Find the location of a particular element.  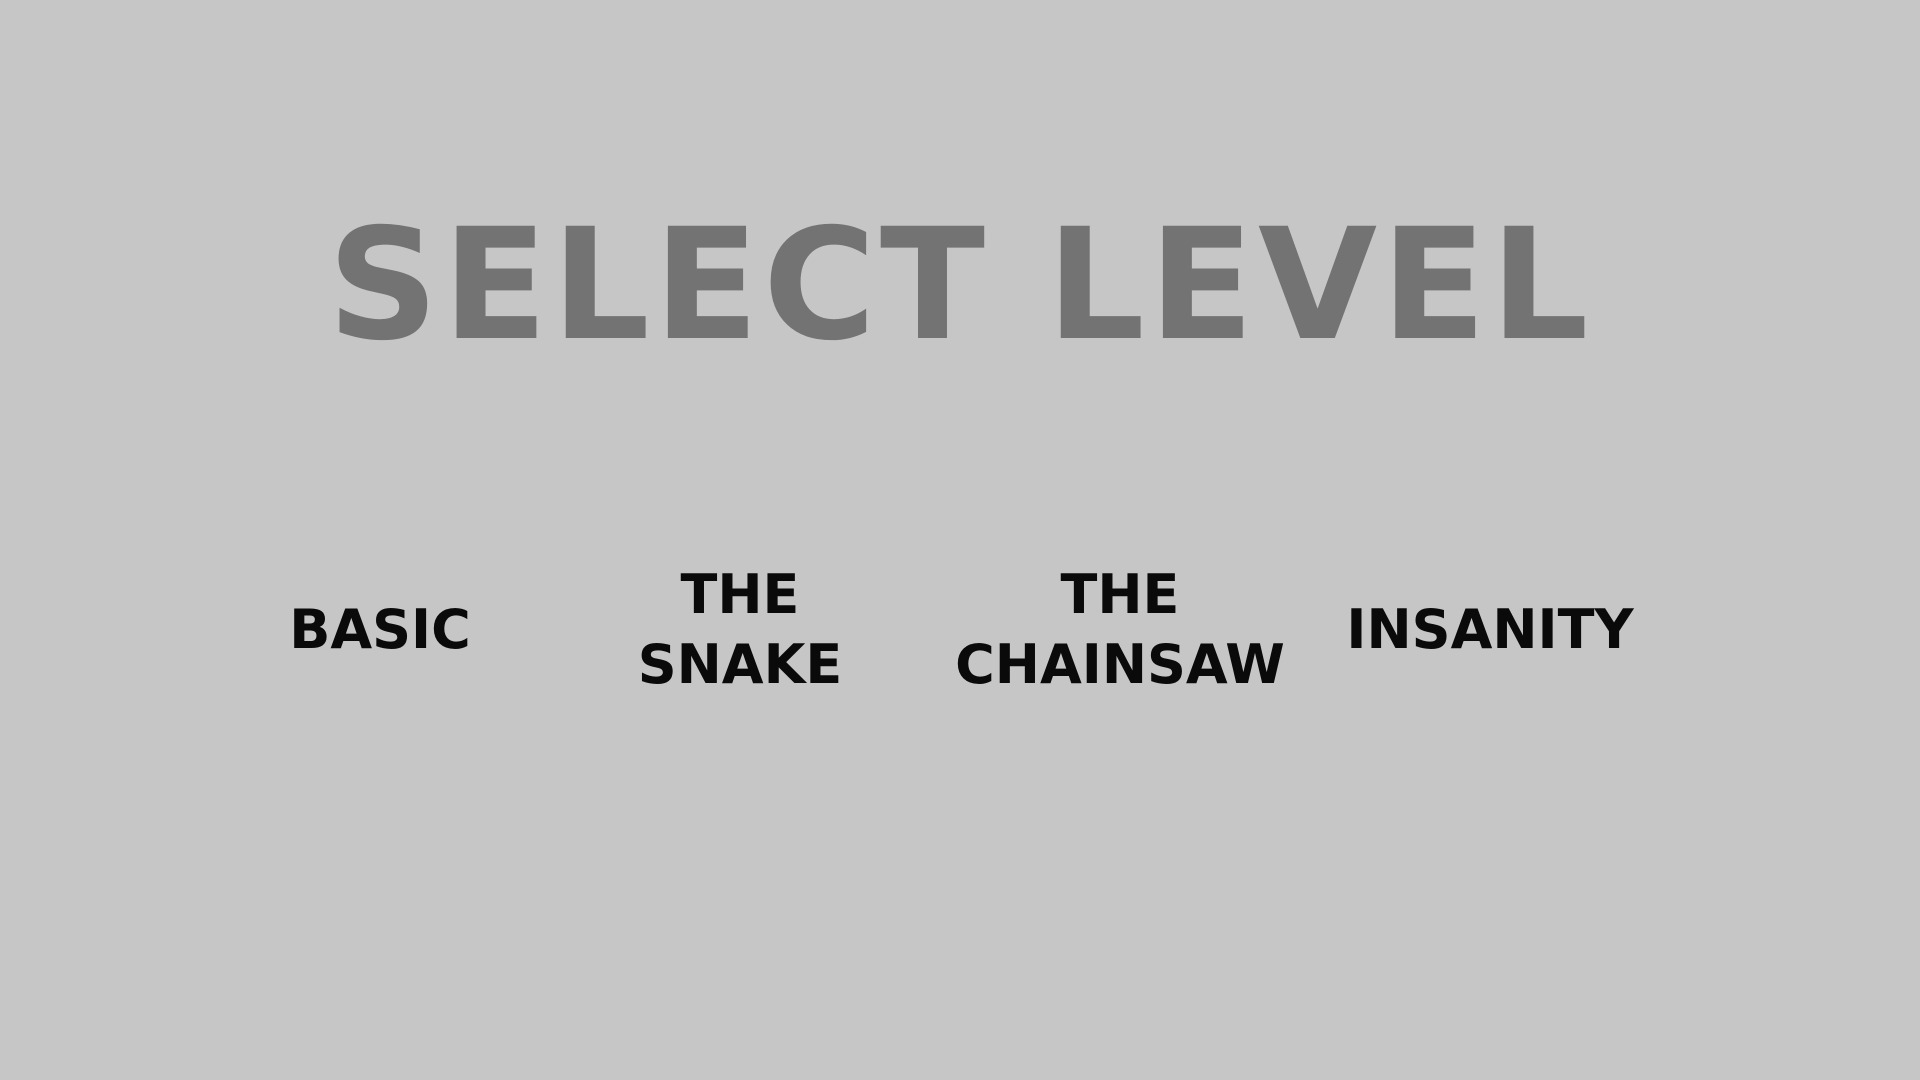

level-label-line-1: INSANITY is located at coordinates (1490, 629).